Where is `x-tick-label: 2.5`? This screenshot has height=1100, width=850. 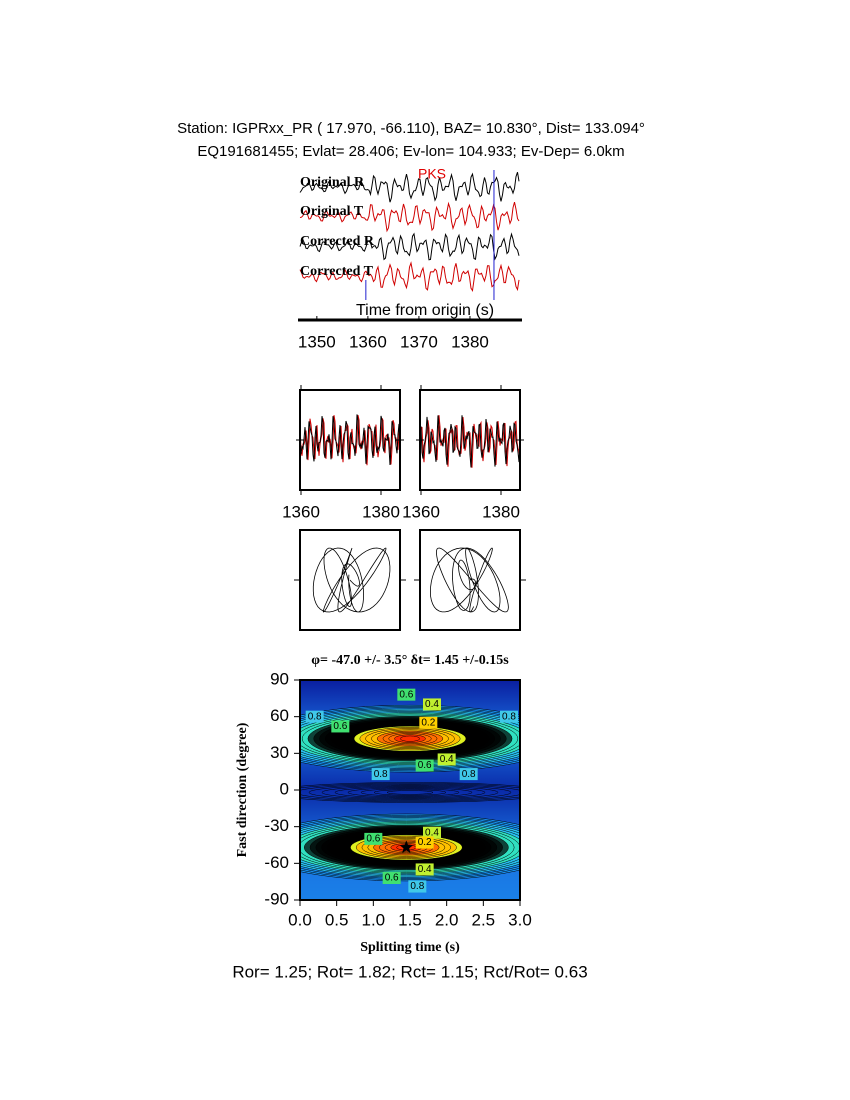 x-tick-label: 2.5 is located at coordinates (484, 919).